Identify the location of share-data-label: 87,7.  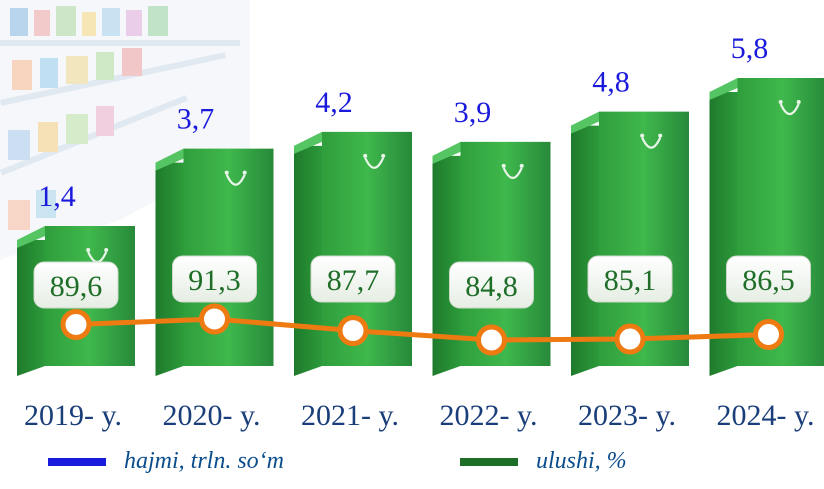
(353, 280).